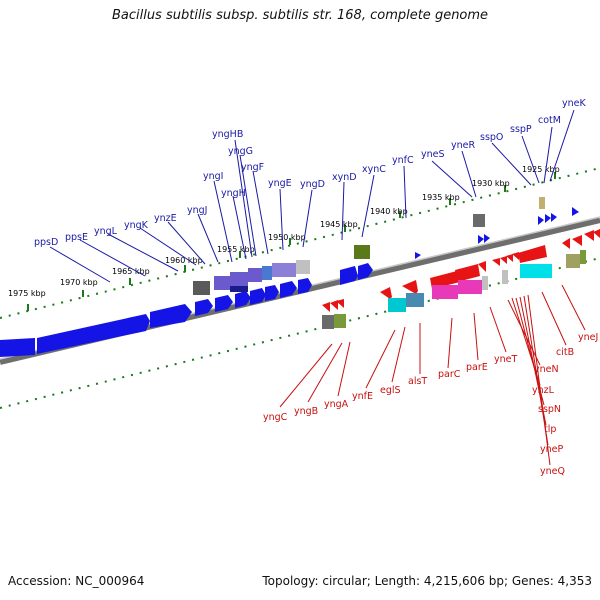  Describe the element at coordinates (365, 271) in the screenshot. I see `gene-arrow-xynC` at that location.